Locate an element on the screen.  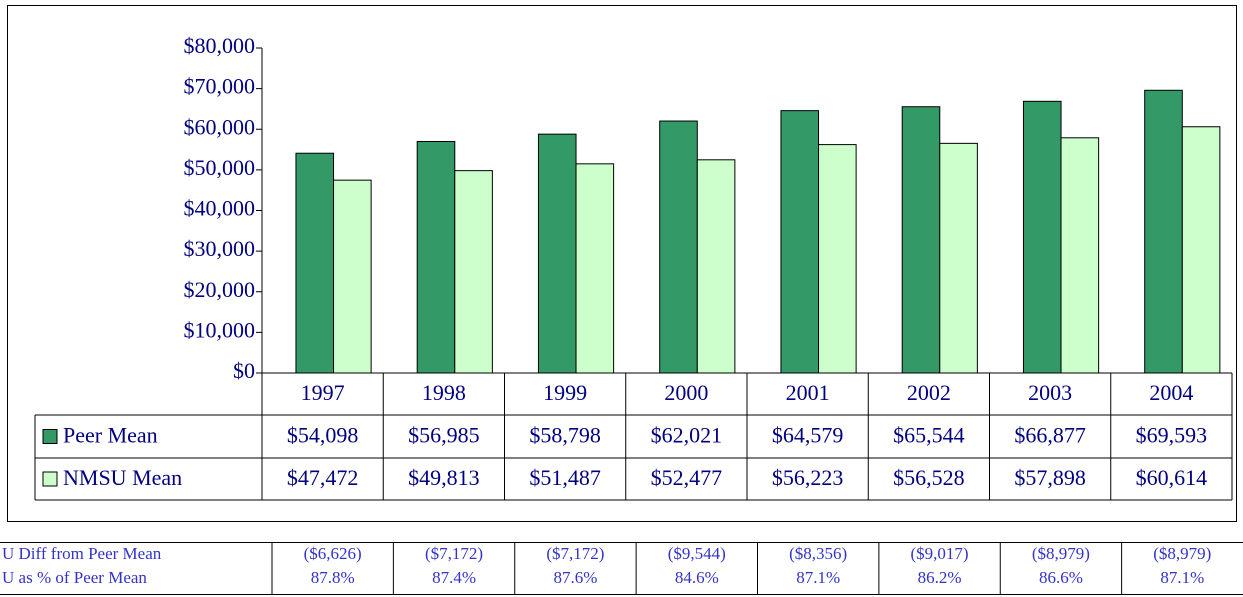
data-label: $65,544 is located at coordinates (929, 435).